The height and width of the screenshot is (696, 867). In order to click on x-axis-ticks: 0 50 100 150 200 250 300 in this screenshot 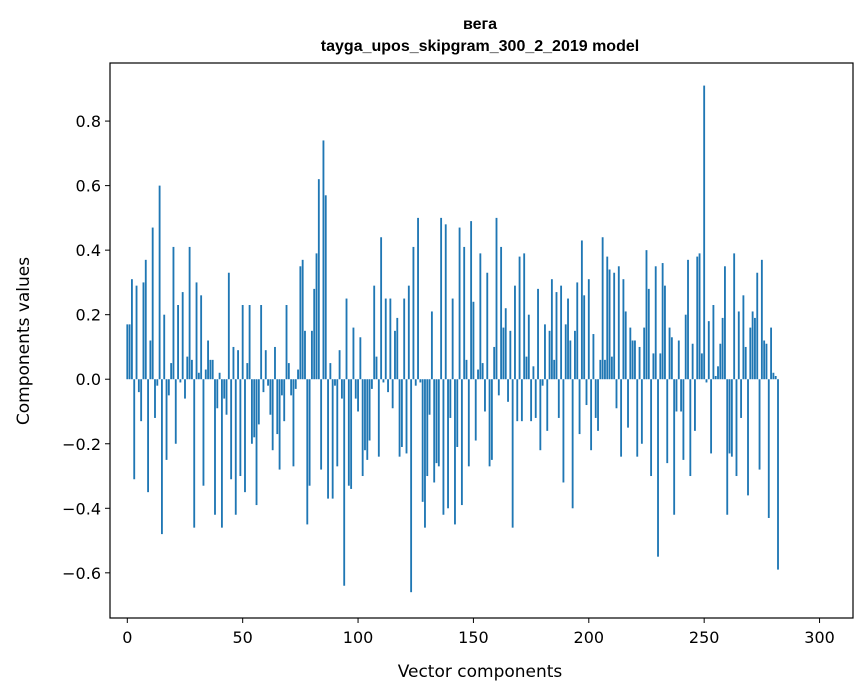, I will do `click(478, 632)`.